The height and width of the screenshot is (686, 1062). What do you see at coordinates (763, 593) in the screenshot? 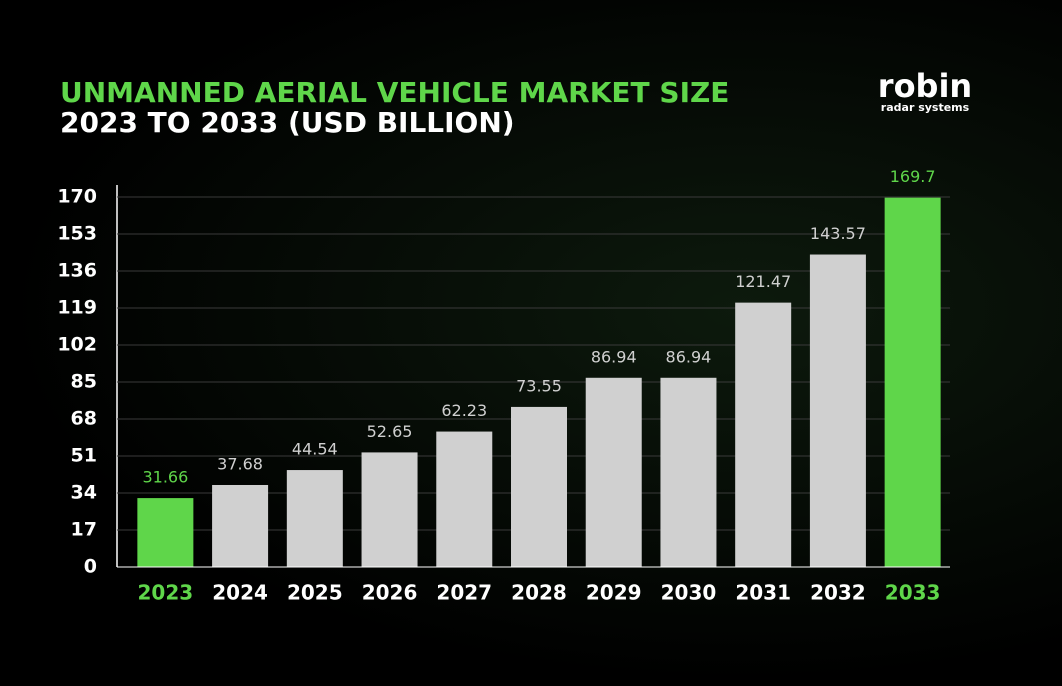
I see `x-tick-label: 2031` at bounding box center [763, 593].